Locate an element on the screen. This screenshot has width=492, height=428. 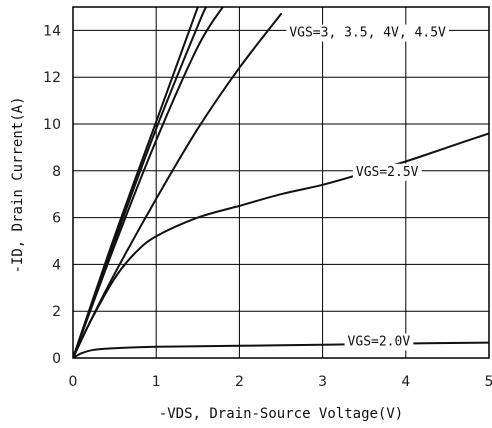
x-tick-label: 1 is located at coordinates (156, 382).